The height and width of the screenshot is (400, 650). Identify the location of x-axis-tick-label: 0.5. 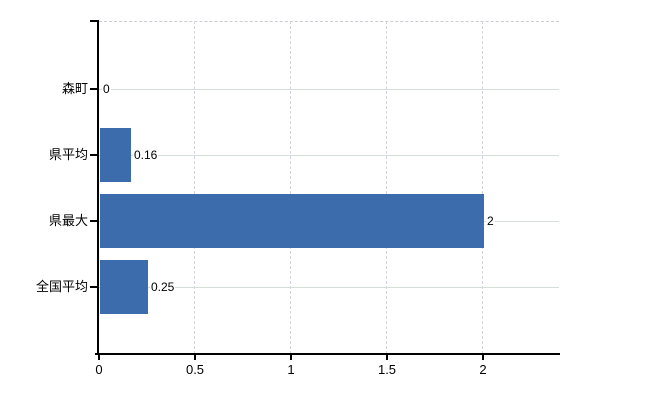
(195, 369).